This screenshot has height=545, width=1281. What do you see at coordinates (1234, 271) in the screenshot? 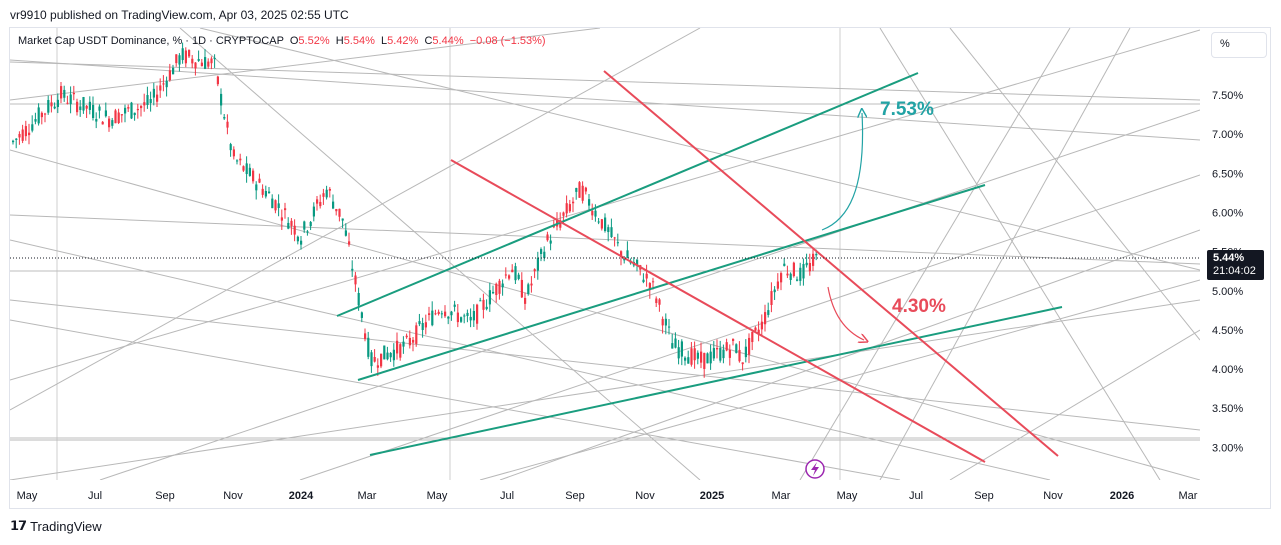
I see `bar-countdown: 21:04:02` at bounding box center [1234, 271].